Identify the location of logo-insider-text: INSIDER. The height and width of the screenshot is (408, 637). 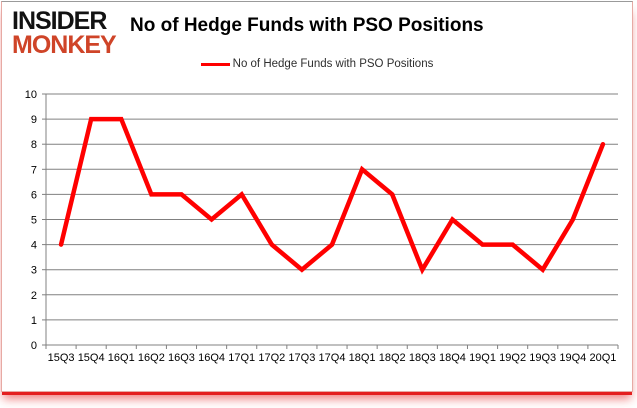
(59, 21).